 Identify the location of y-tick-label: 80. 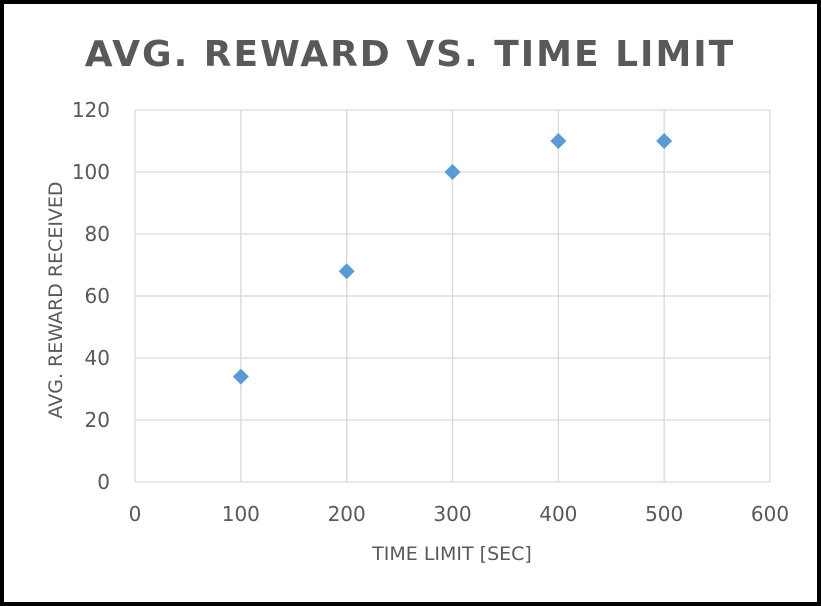
(97, 234).